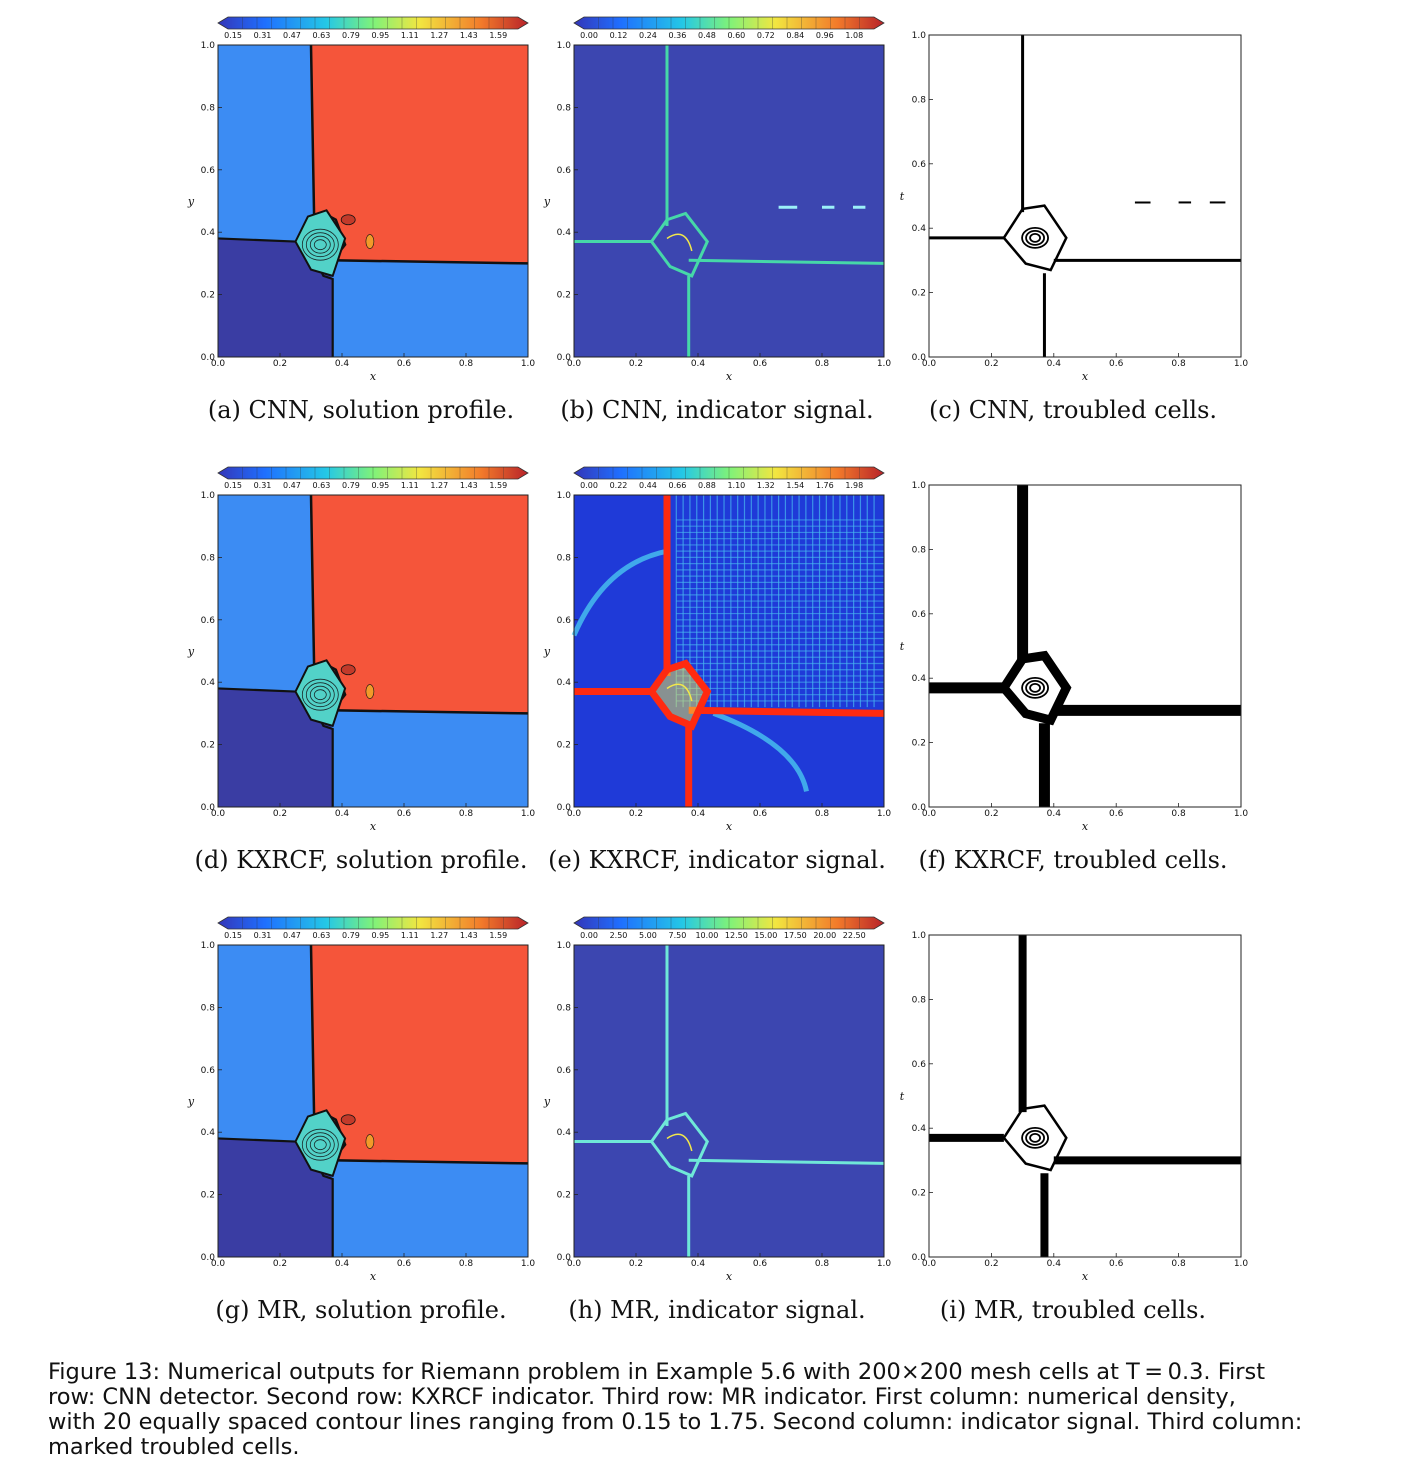 This screenshot has height=1482, width=1416. I want to click on colorbar-tick-label: 1.08, so click(854, 35).